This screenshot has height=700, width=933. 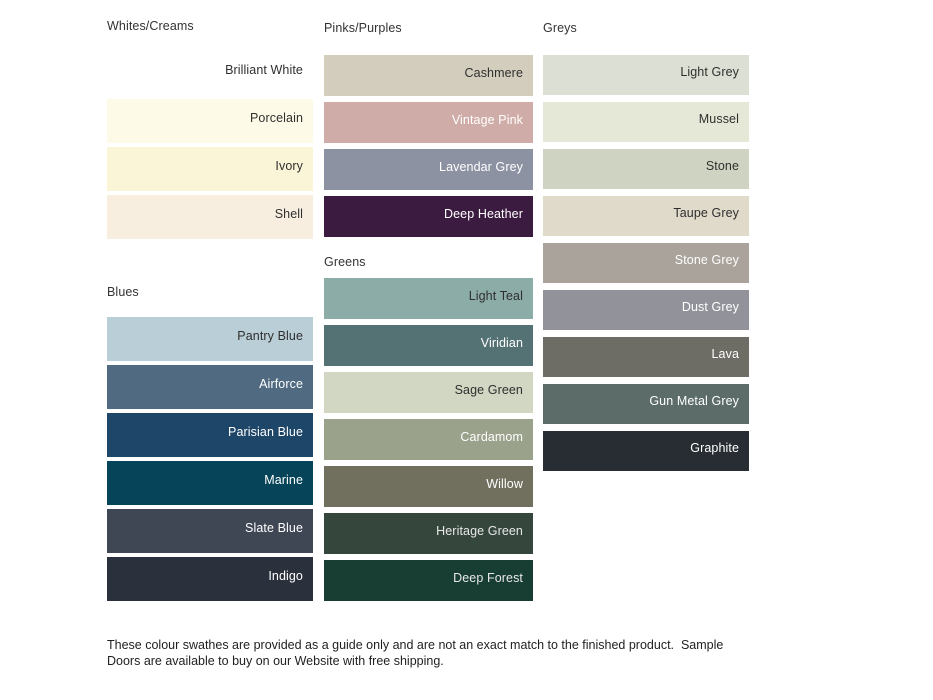 I want to click on color-swatch: Graphite, so click(x=646, y=451).